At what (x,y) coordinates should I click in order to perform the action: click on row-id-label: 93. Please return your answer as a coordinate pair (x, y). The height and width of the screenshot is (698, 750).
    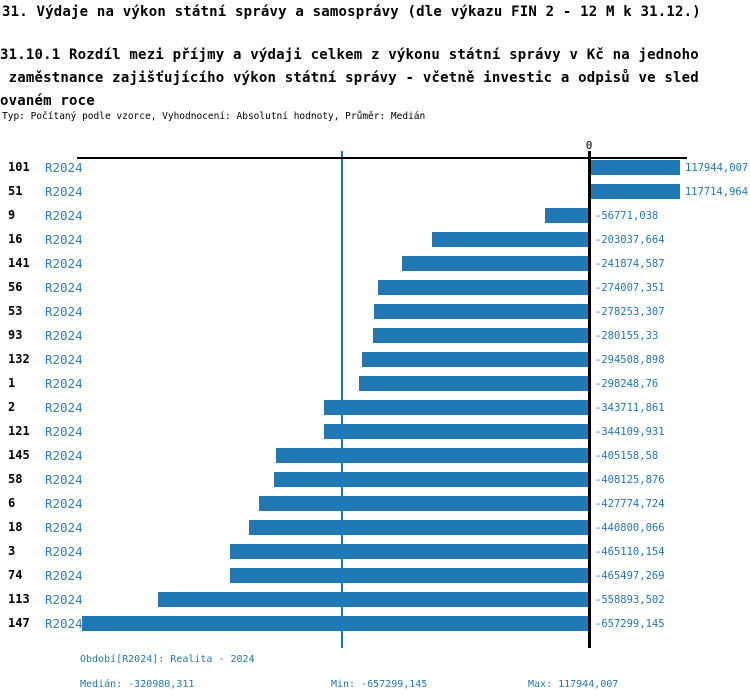
    Looking at the image, I should click on (15, 335).